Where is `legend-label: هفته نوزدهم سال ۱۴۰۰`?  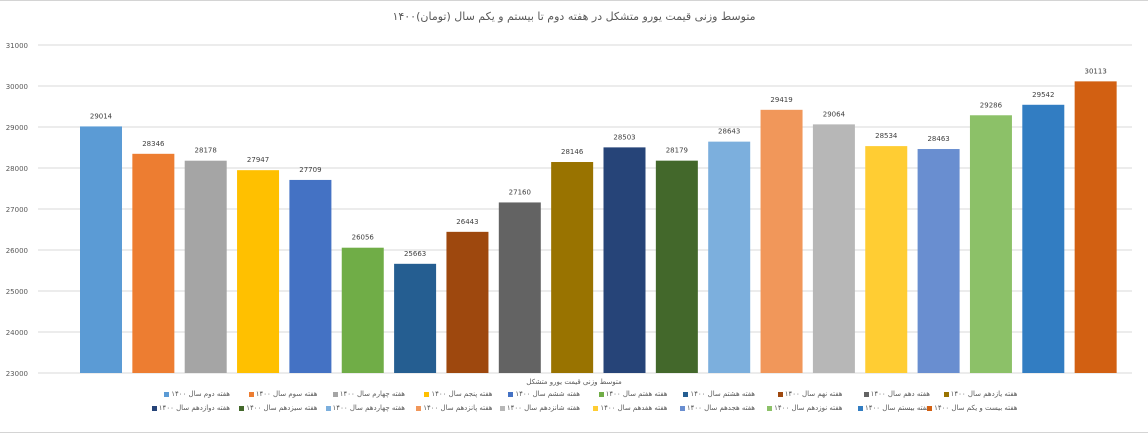 legend-label: هفته نوزدهم سال ۱۴۰۰ is located at coordinates (808, 408).